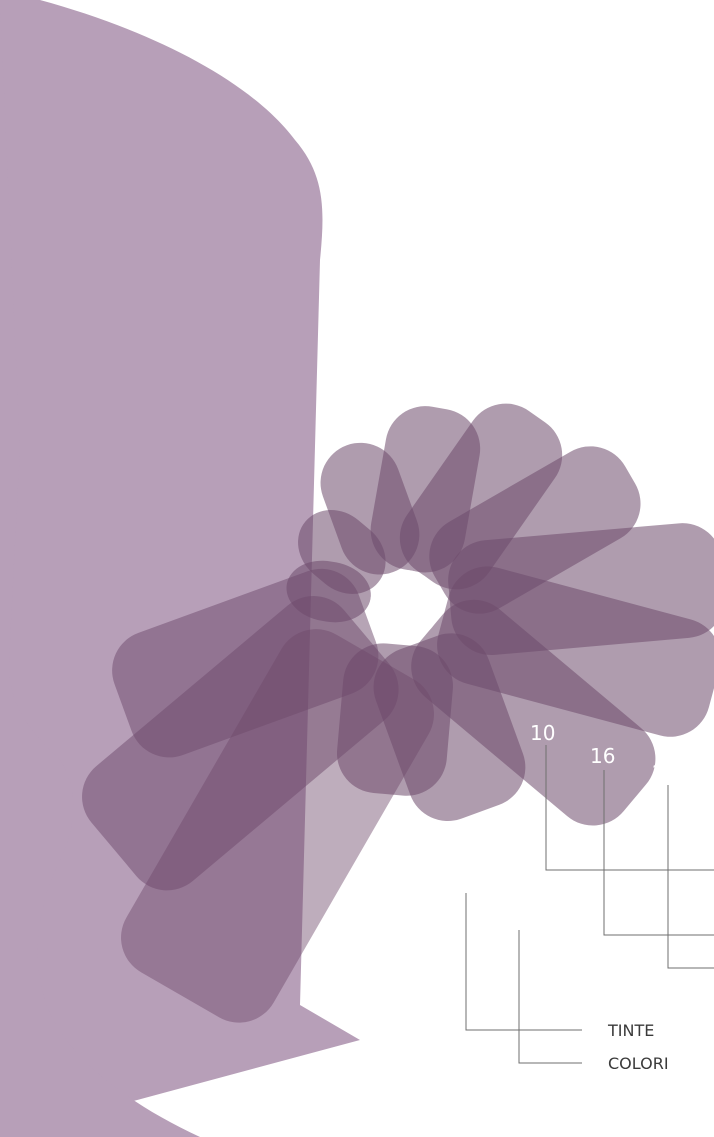 The width and height of the screenshot is (714, 1137). What do you see at coordinates (630, 1030) in the screenshot?
I see `label-tinte: TINTE` at bounding box center [630, 1030].